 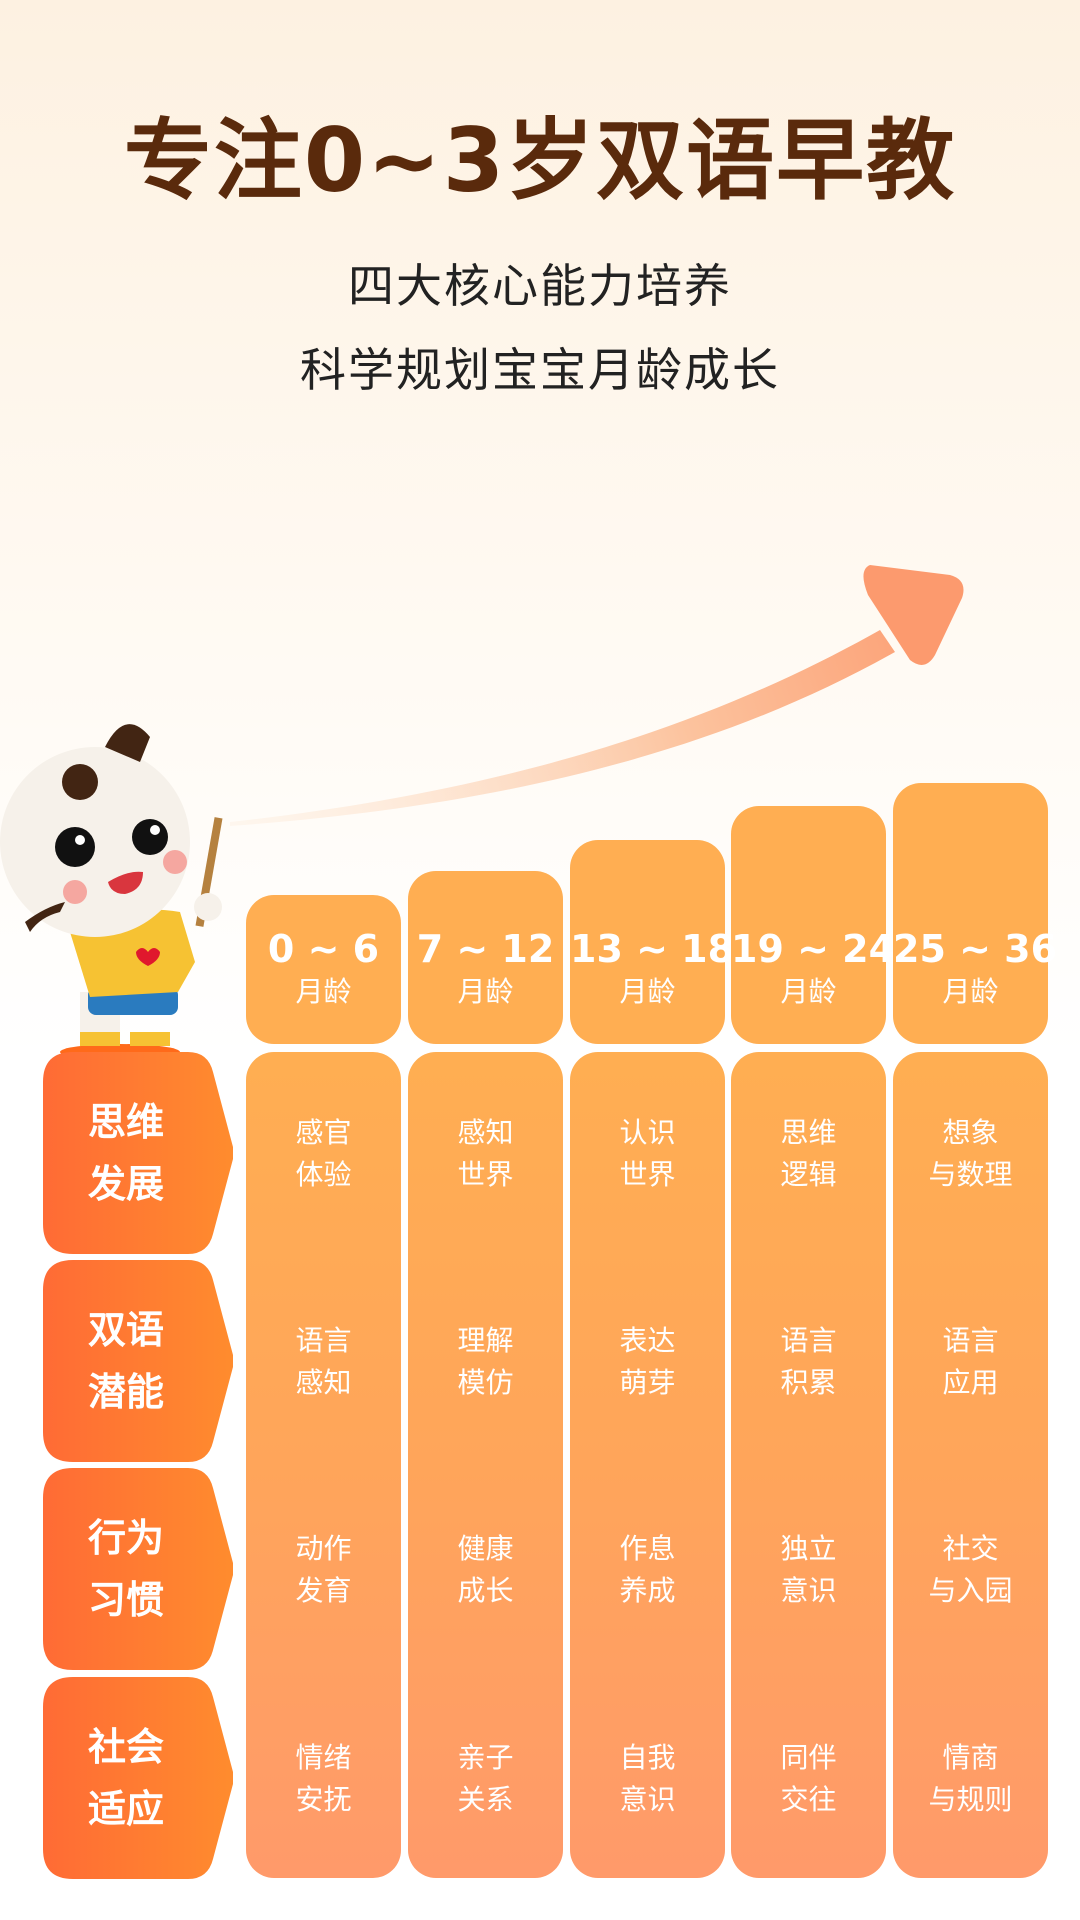 I want to click on age-header-19-24: 19 ~ 24 月龄, so click(x=813, y=925).